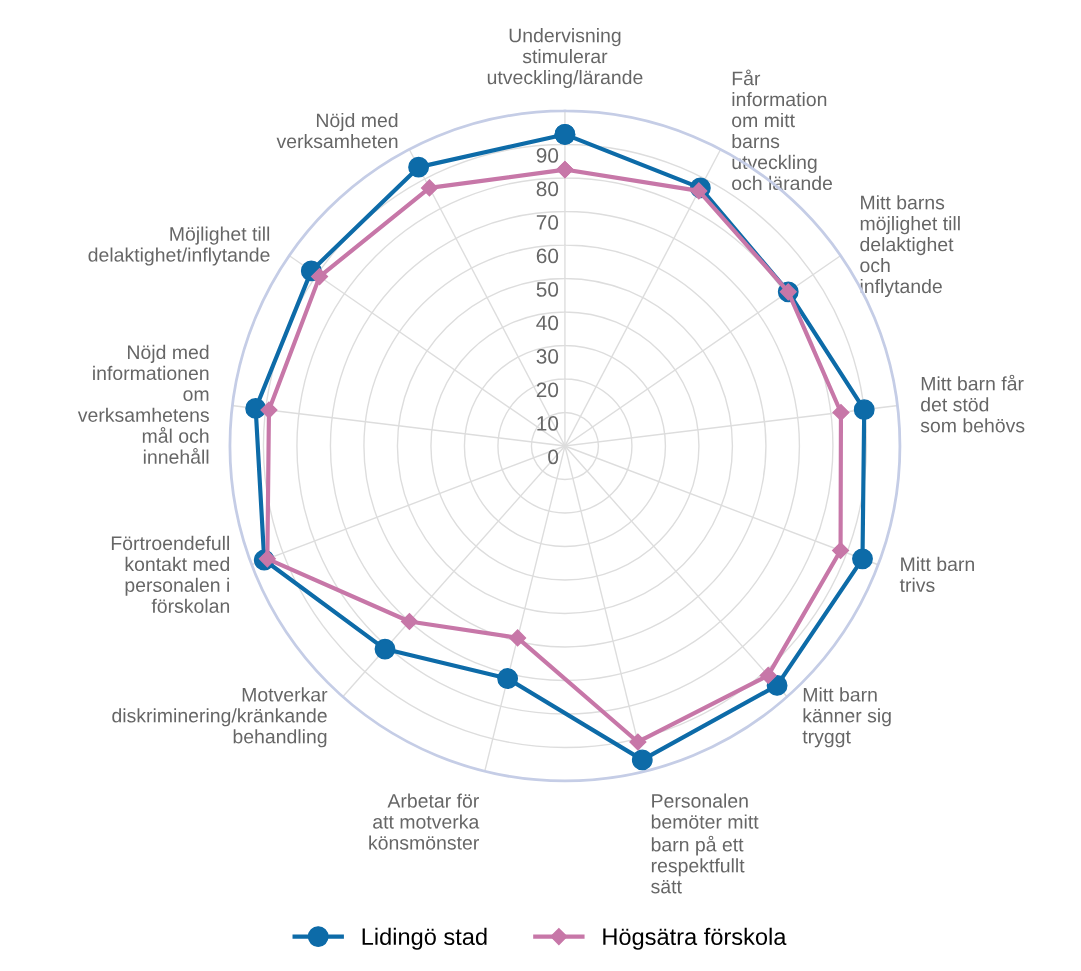 This screenshot has height=971, width=1081. What do you see at coordinates (143, 404) in the screenshot?
I see `spoke-label: Nöjd med informationen om verksamhetens mål och innehåll` at bounding box center [143, 404].